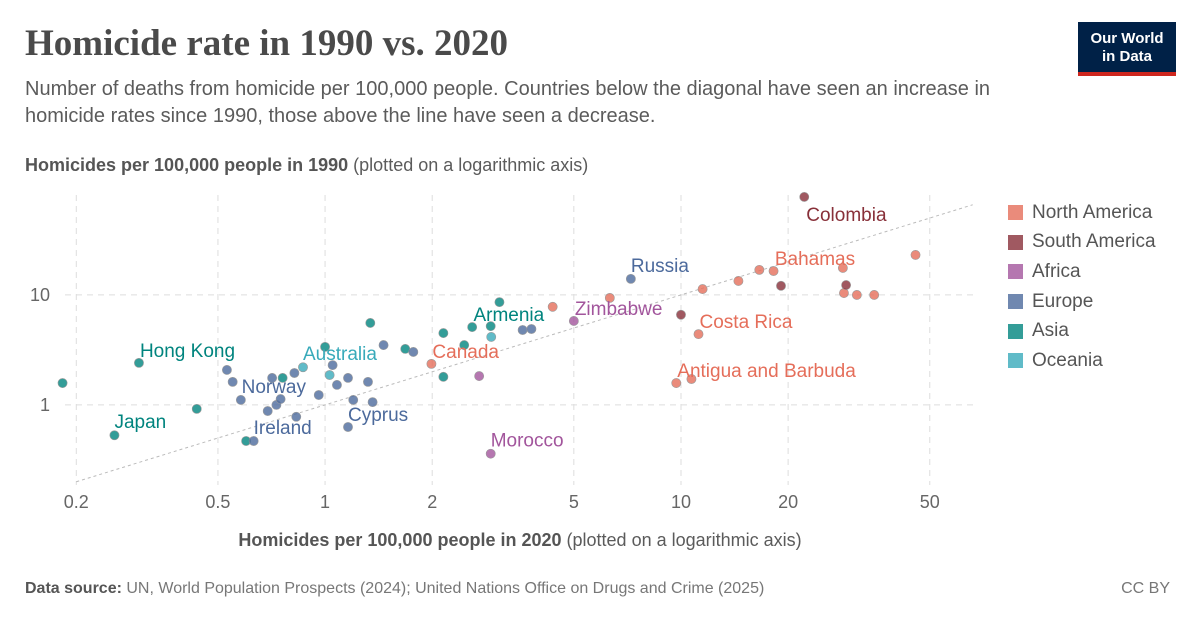 This screenshot has height=627, width=1200. What do you see at coordinates (1092, 212) in the screenshot?
I see `legend-label: North America` at bounding box center [1092, 212].